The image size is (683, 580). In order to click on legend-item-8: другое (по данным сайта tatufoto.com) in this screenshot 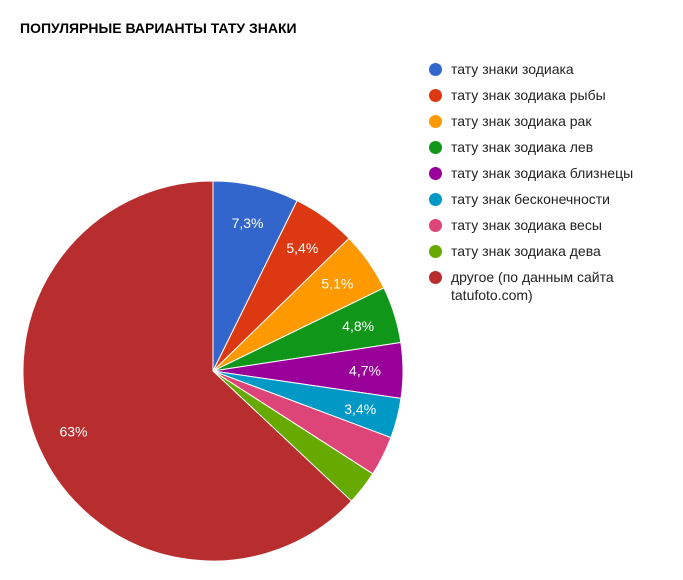, I will do `click(549, 286)`.